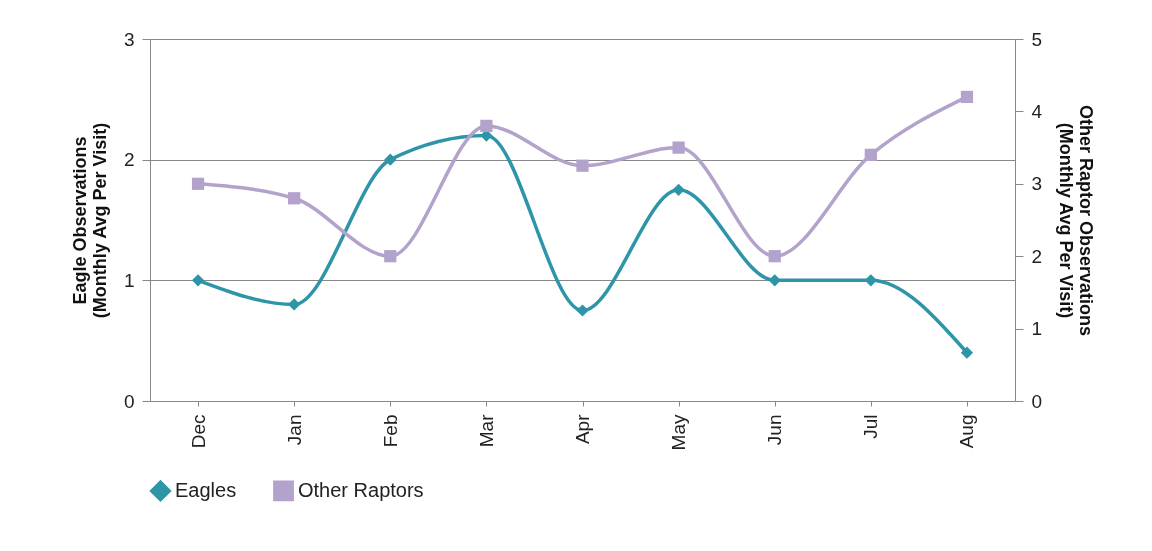 The image size is (1152, 551). I want to click on y-axis-title: Eagle Observations (Monthly Avg Per Visit), so click(89, 220).